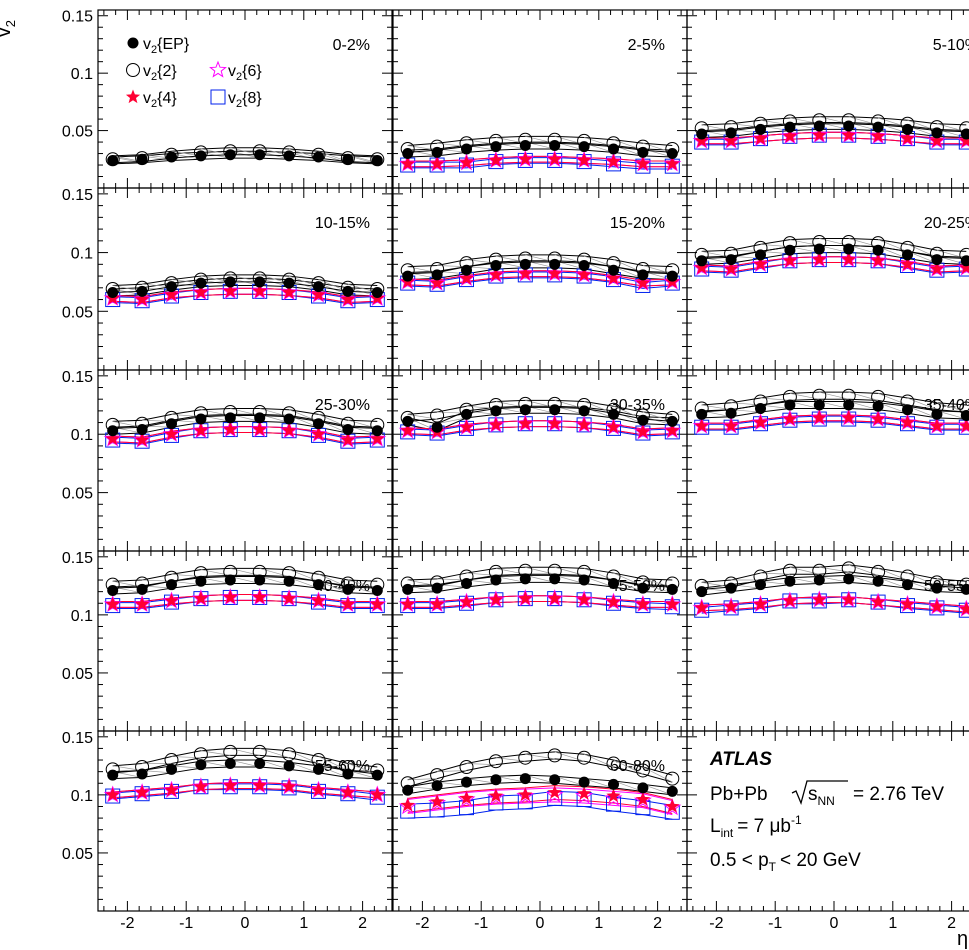 The height and width of the screenshot is (950, 969). I want to click on v2_4-syst-lower, so click(245, 793).